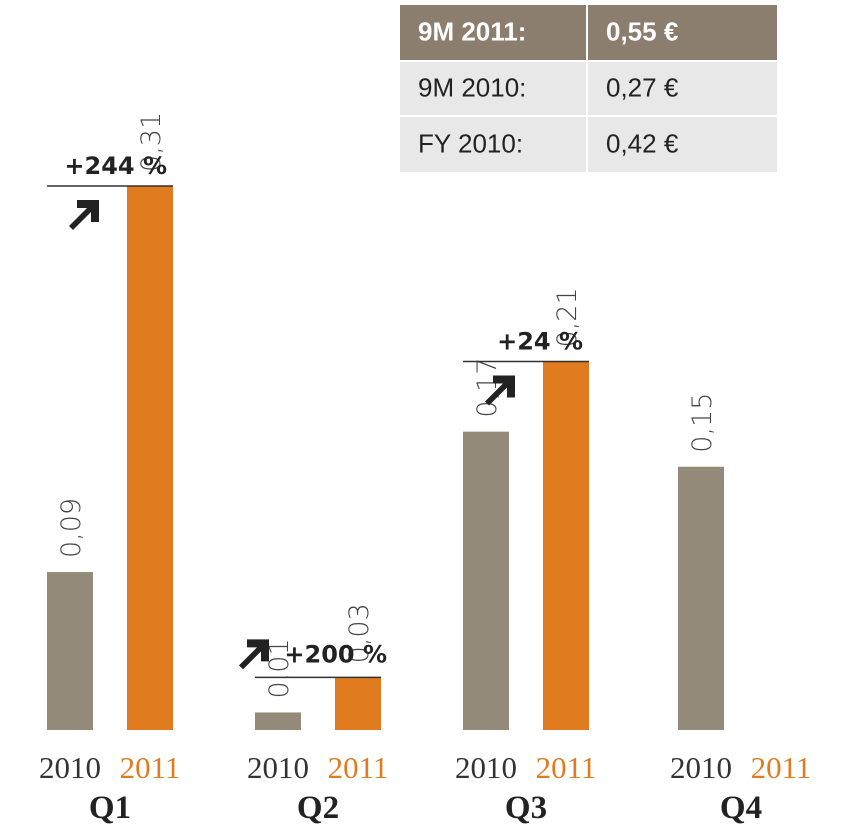 The width and height of the screenshot is (842, 829). What do you see at coordinates (151, 142) in the screenshot?
I see `value-label: 0,31` at bounding box center [151, 142].